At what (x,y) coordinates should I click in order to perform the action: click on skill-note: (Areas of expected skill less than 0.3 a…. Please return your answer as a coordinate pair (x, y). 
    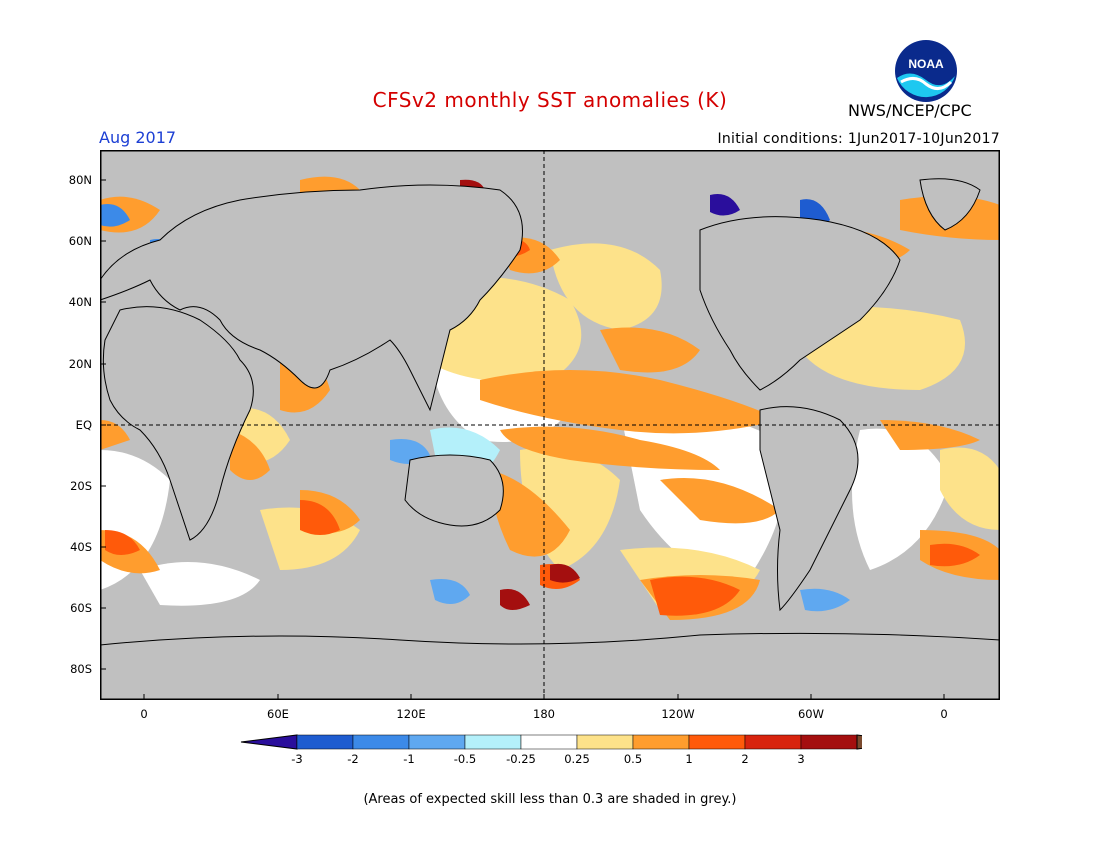
    Looking at the image, I should click on (550, 799).